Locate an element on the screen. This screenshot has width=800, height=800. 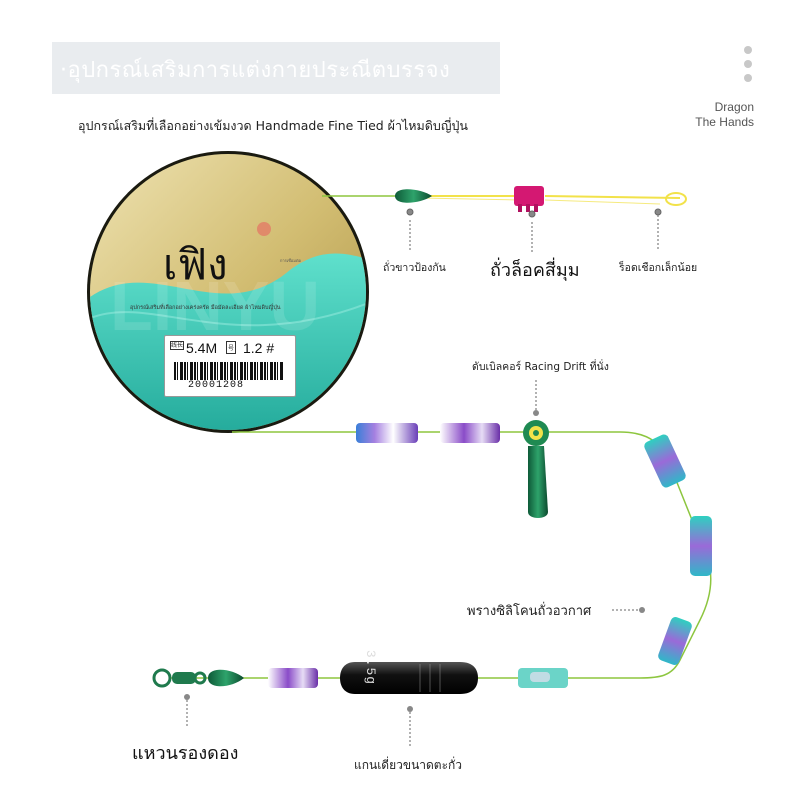
callout-lock-bean: ถั่วล็อคสี่มุม is located at coordinates (535, 270).